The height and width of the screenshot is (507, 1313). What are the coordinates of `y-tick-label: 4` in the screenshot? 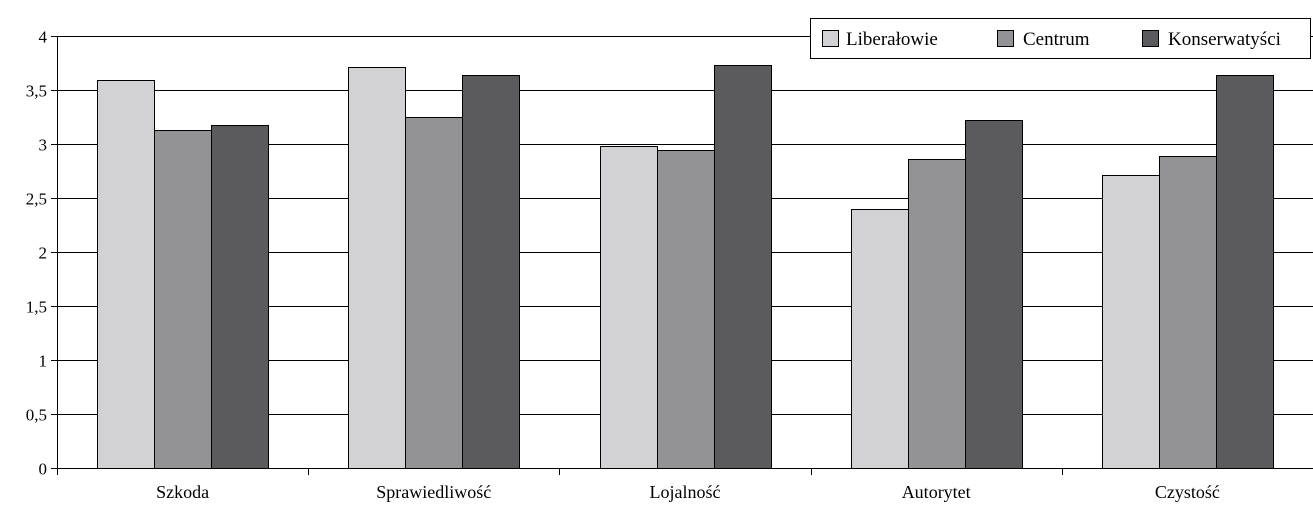 It's located at (43, 37).